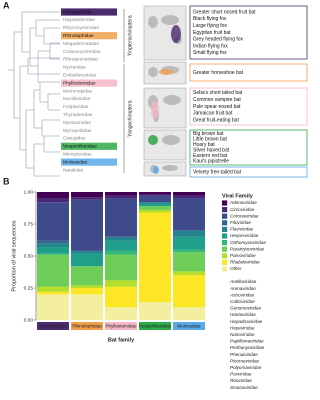 This screenshot has width=320, height=400. What do you see at coordinates (217, 107) in the screenshot?
I see `species-label: Pale spear-nosed bat` at bounding box center [217, 107].